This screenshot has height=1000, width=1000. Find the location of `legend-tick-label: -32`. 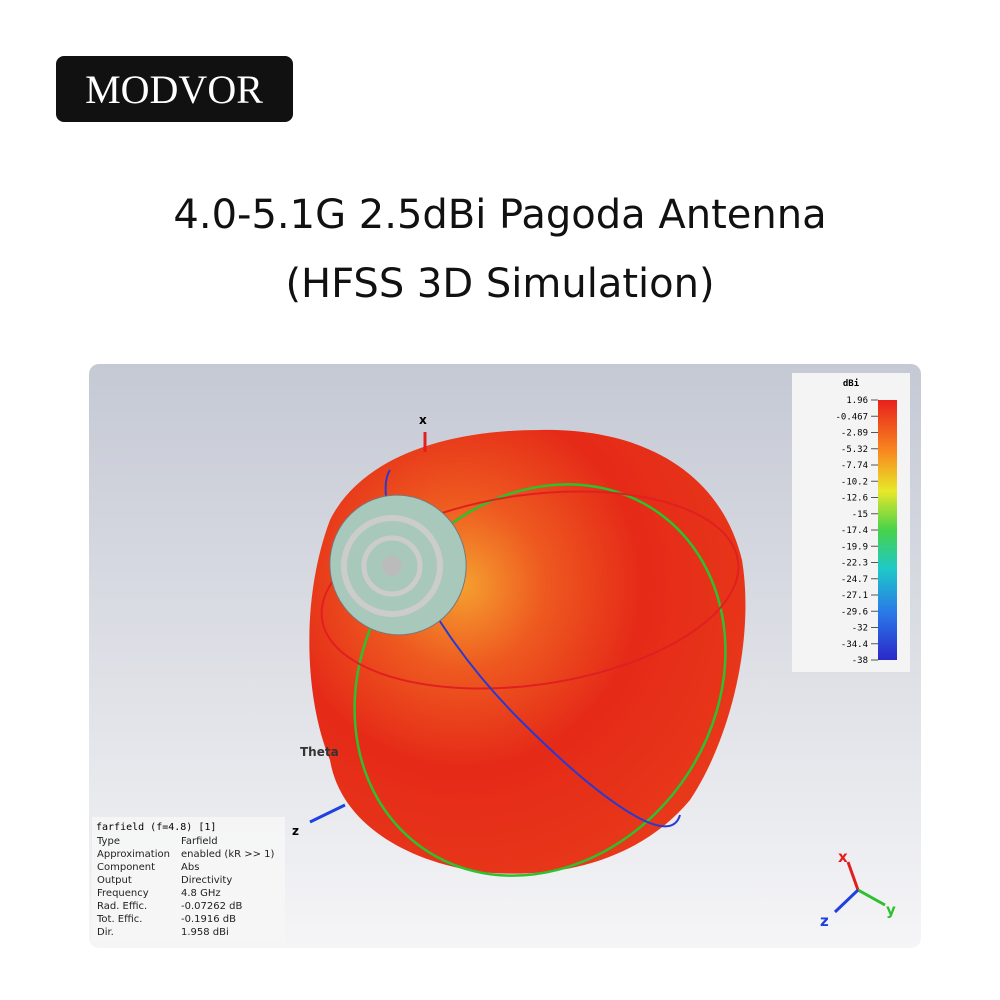

legend-tick-label: -32 is located at coordinates (860, 629).